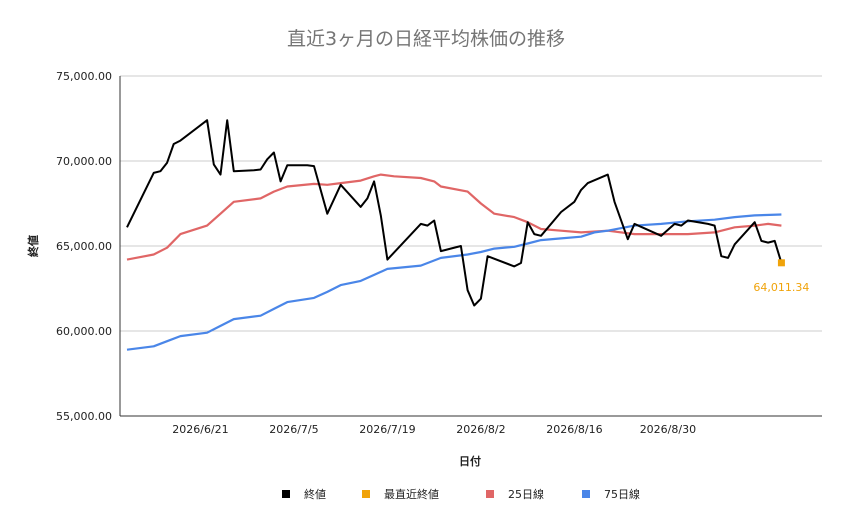 This screenshot has width=853, height=528. I want to click on x-tick-label: 2026/7/5, so click(293, 429).